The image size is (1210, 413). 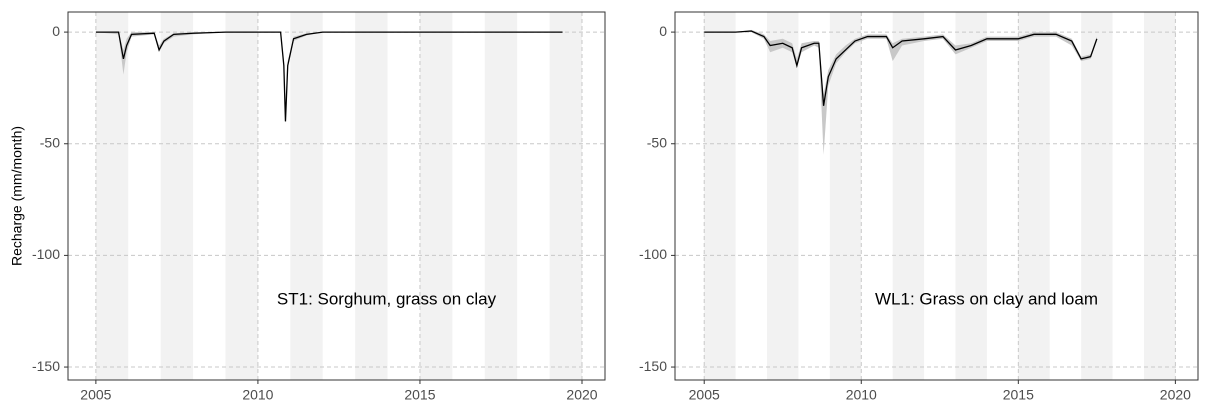 What do you see at coordinates (17, 196) in the screenshot?
I see `y-axis-label: Recharge (mm/month)` at bounding box center [17, 196].